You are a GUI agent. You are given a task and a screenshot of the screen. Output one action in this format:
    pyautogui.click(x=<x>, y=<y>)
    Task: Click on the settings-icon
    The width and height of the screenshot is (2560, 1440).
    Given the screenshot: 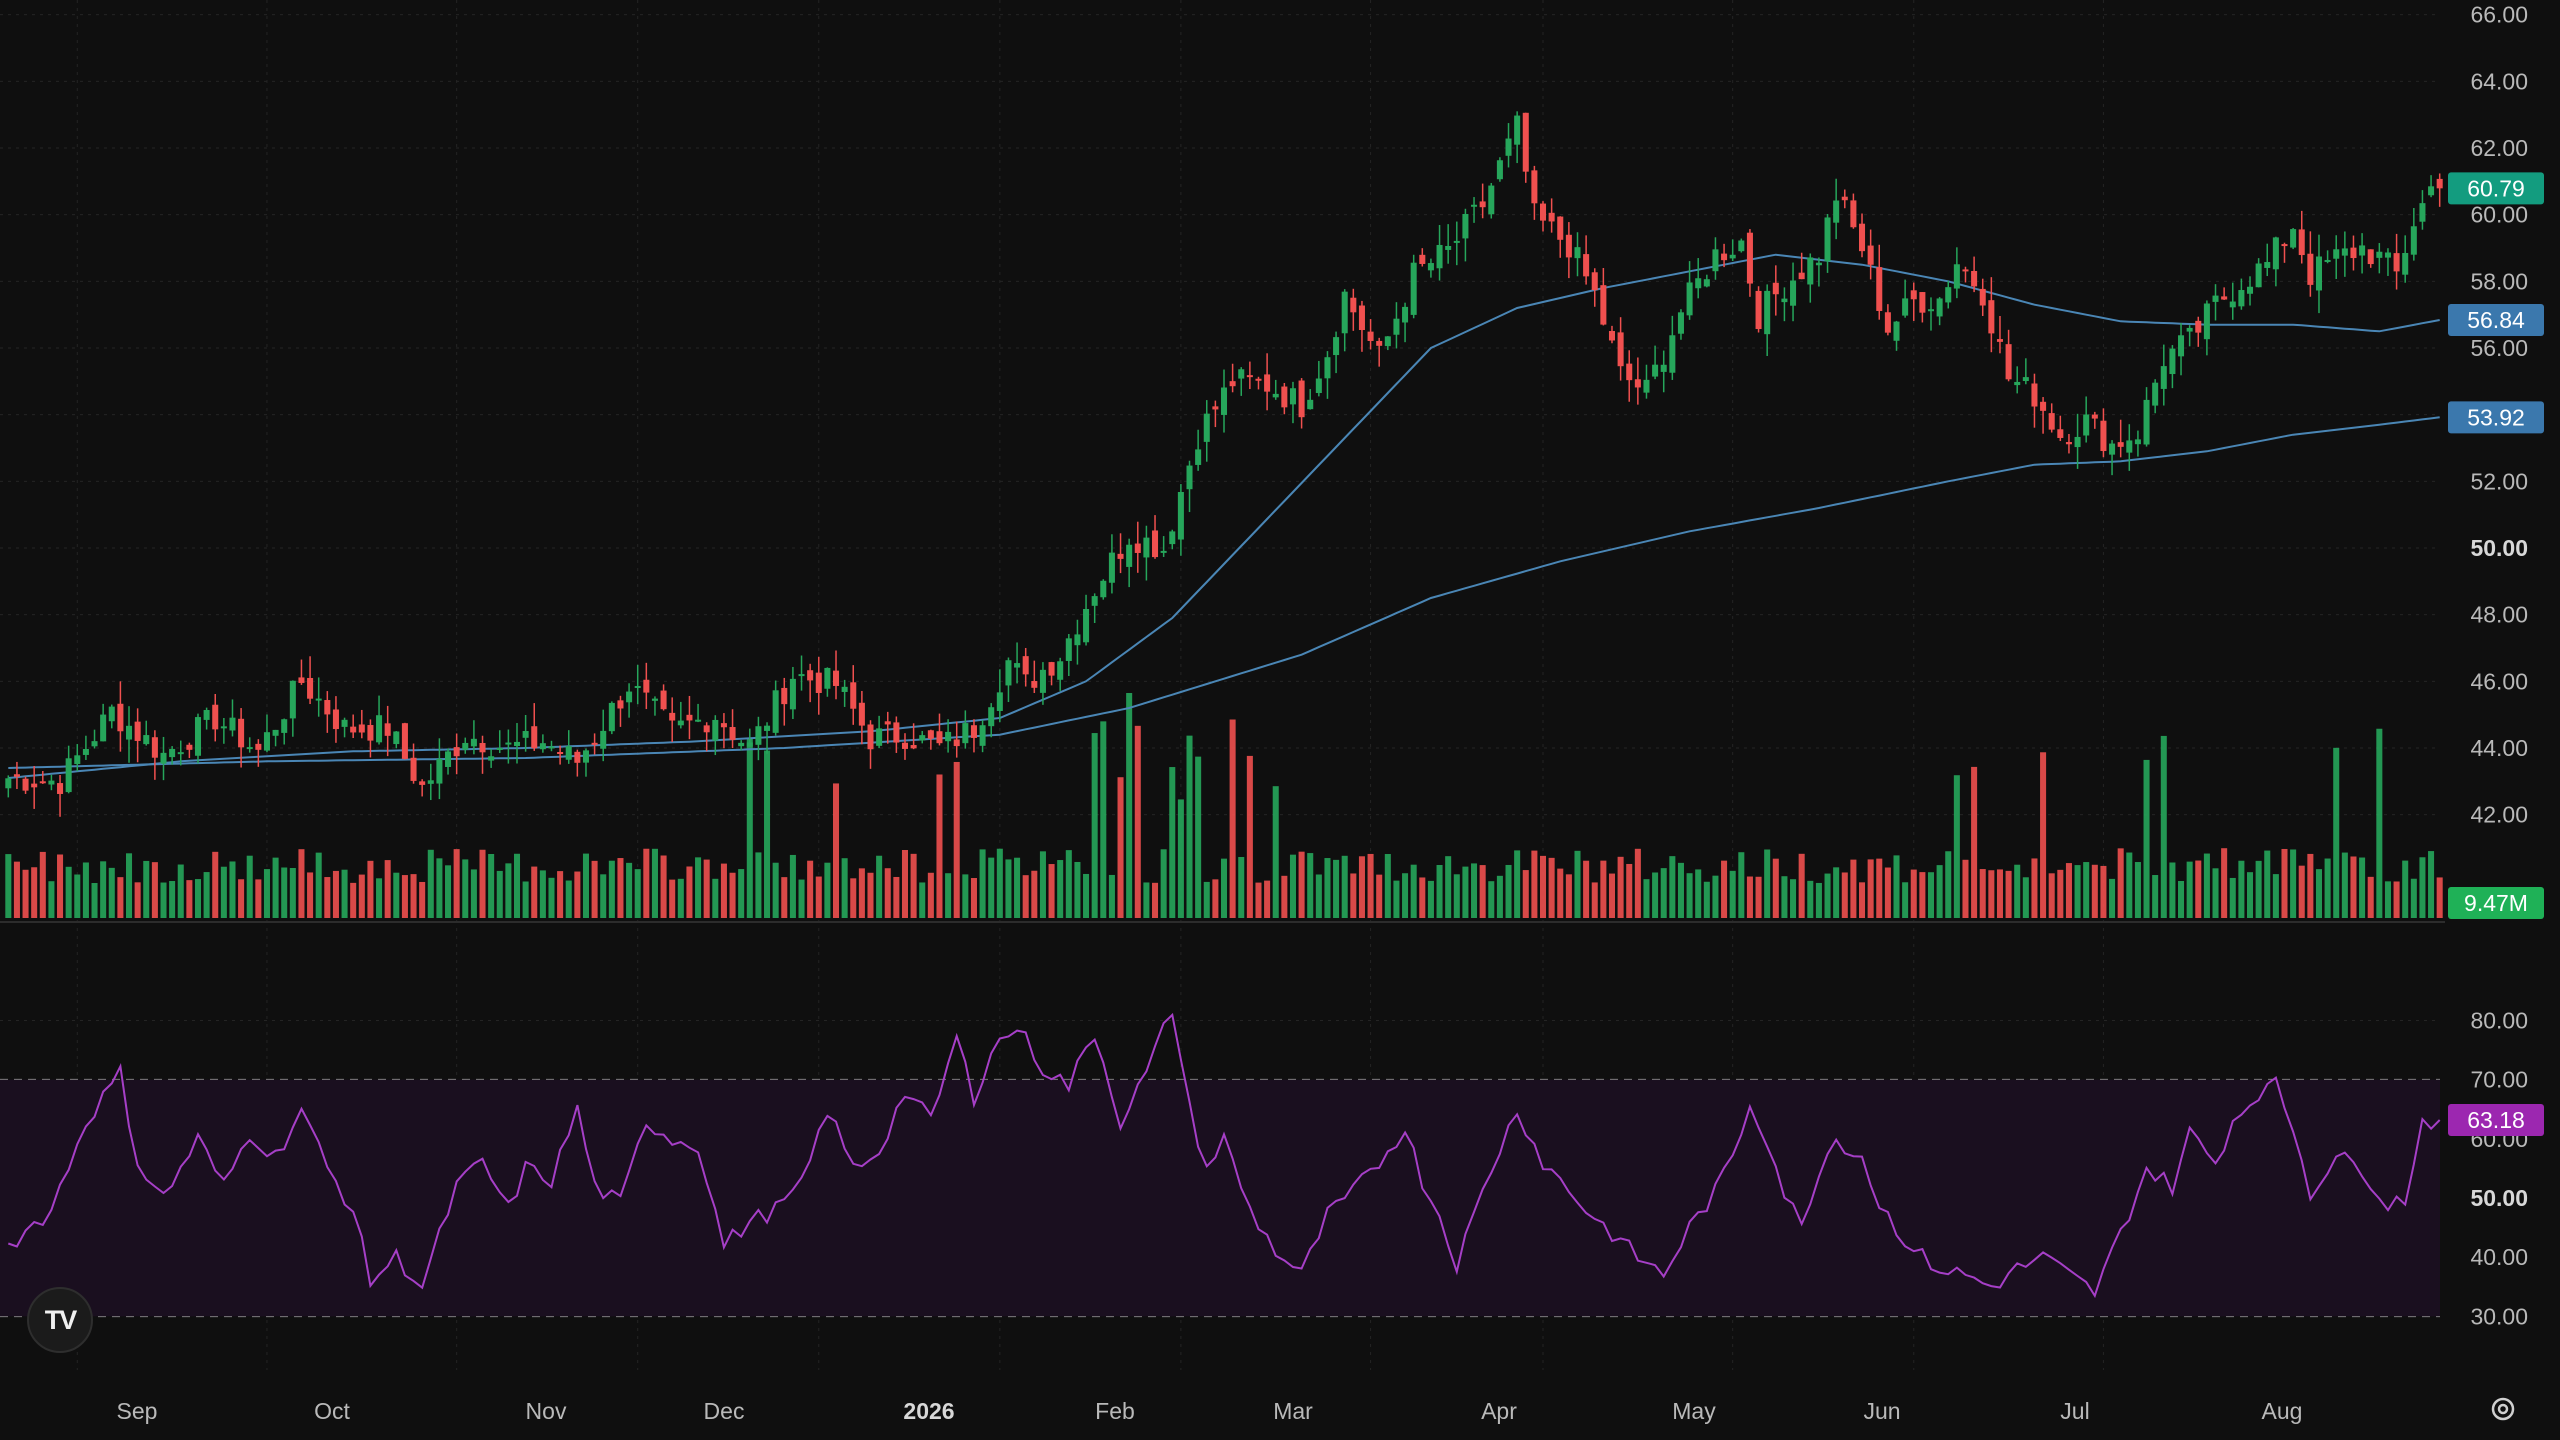 What is the action you would take?
    pyautogui.click(x=2503, y=1409)
    